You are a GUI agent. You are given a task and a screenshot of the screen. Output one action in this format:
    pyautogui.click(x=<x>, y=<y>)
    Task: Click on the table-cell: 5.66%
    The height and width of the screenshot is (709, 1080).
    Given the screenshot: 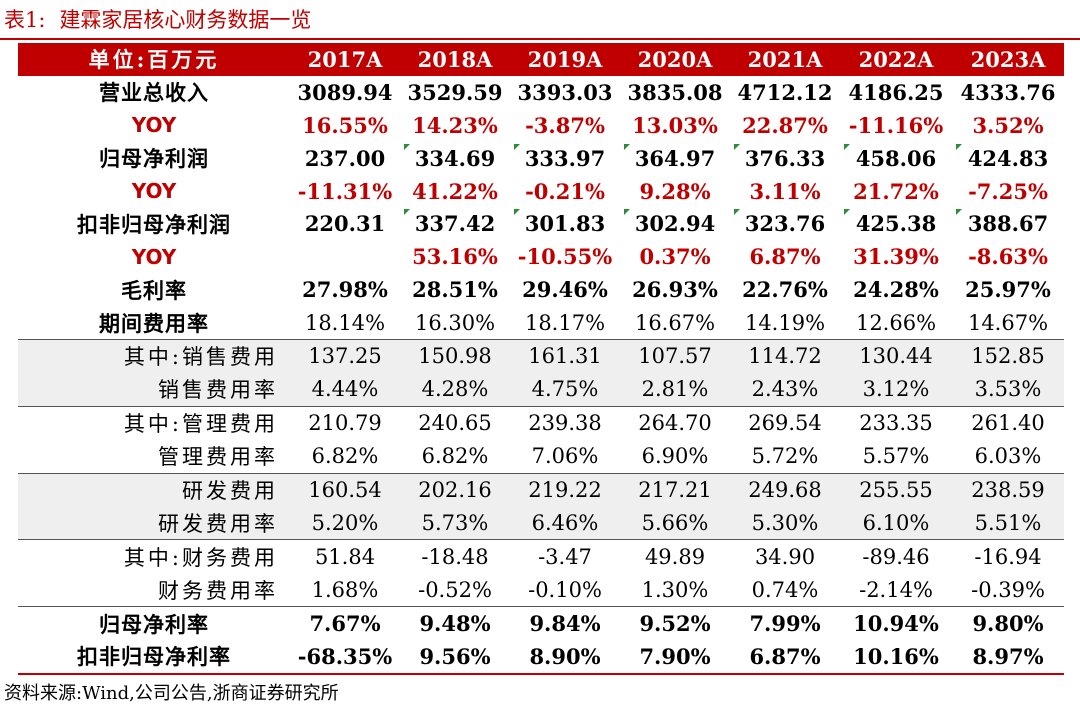 What is the action you would take?
    pyautogui.click(x=675, y=523)
    